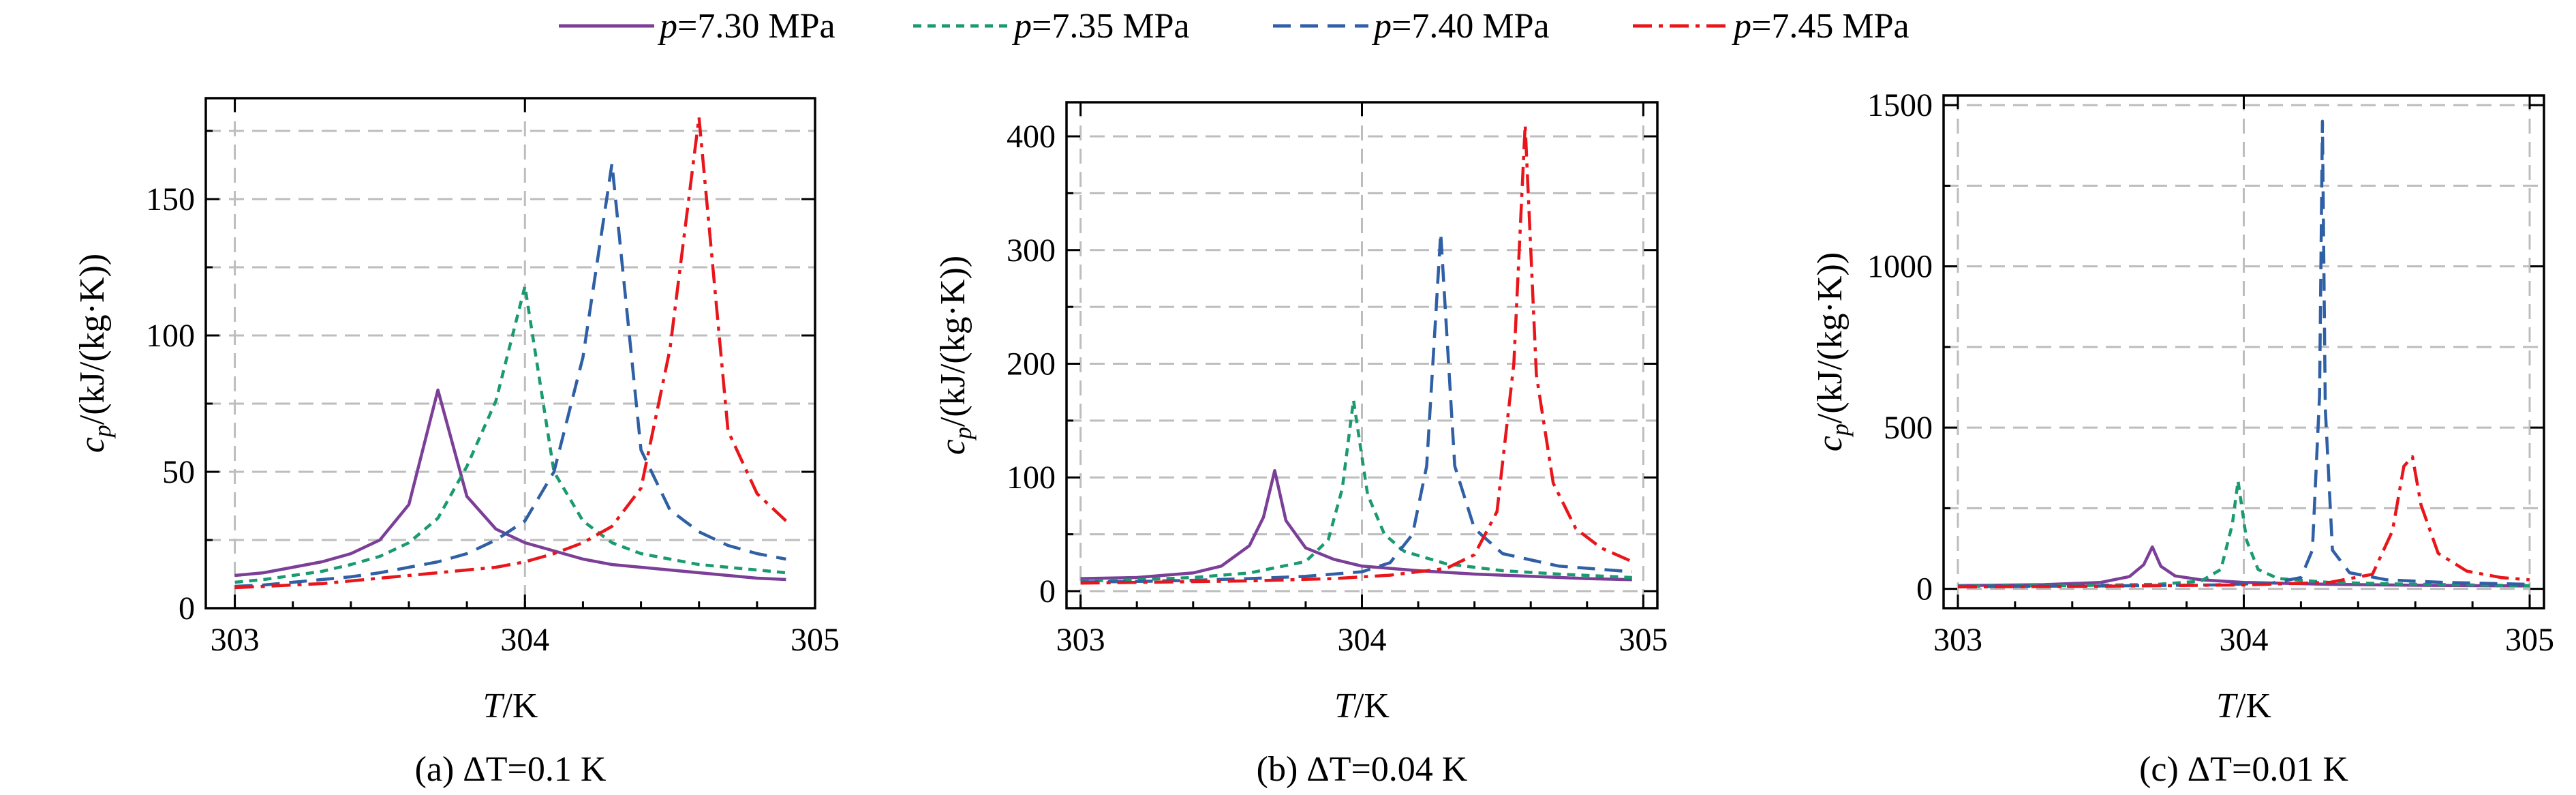  Describe the element at coordinates (1471, 26) in the screenshot. I see `legend-value: =7.40 MPa` at that location.